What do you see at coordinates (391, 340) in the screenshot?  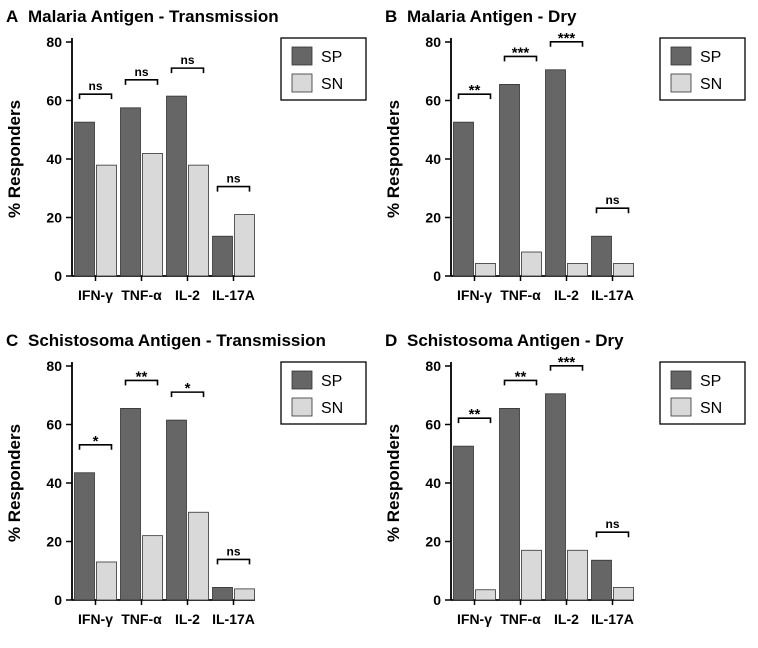 I see `panel-letter: D` at bounding box center [391, 340].